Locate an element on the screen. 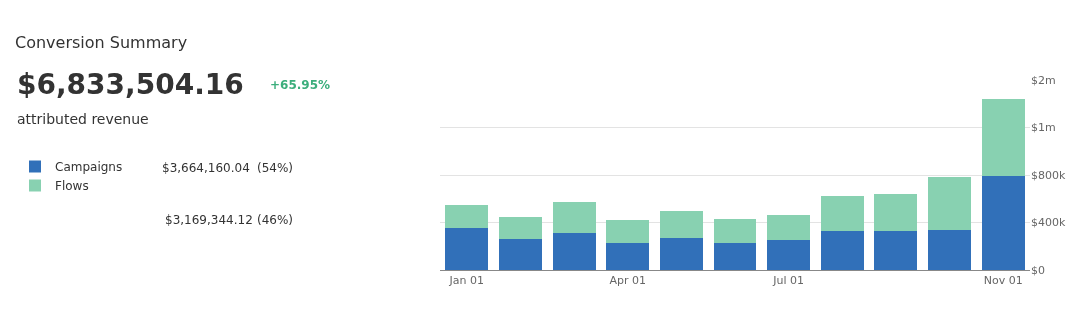 This screenshot has width=1080, height=321. text: (46%) is located at coordinates (275, 220).